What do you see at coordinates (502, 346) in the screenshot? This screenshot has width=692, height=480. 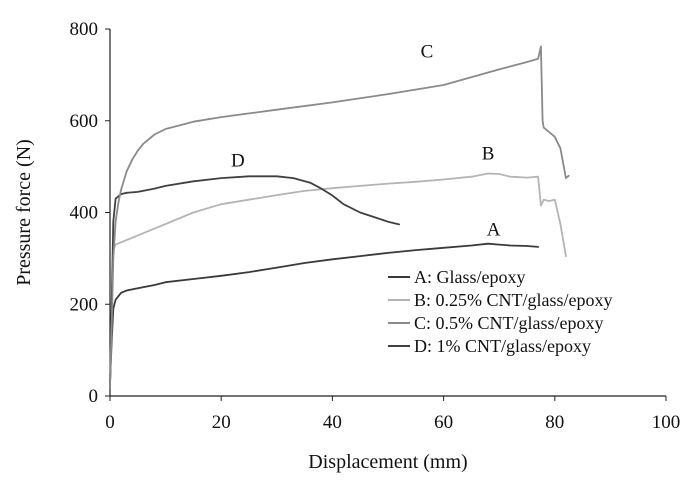 I see `legend-label-d: D: 1% CNT/glass/epoxy` at bounding box center [502, 346].